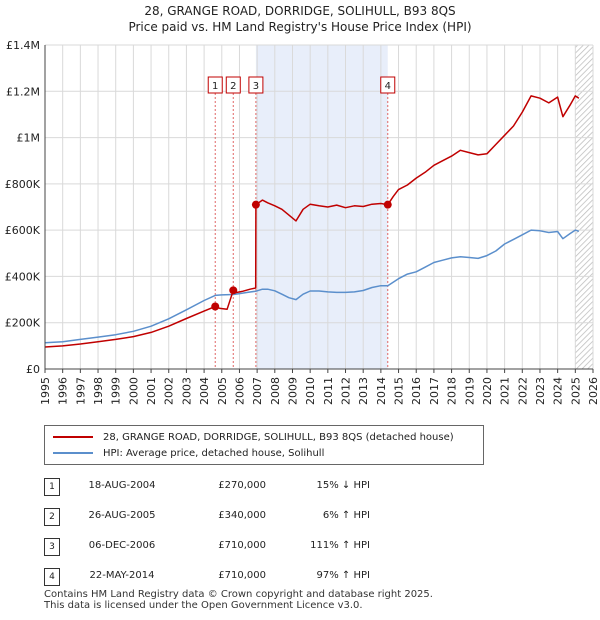 The image size is (600, 620). What do you see at coordinates (63, 391) in the screenshot?
I see `x-tick-label: 1996` at bounding box center [63, 391].